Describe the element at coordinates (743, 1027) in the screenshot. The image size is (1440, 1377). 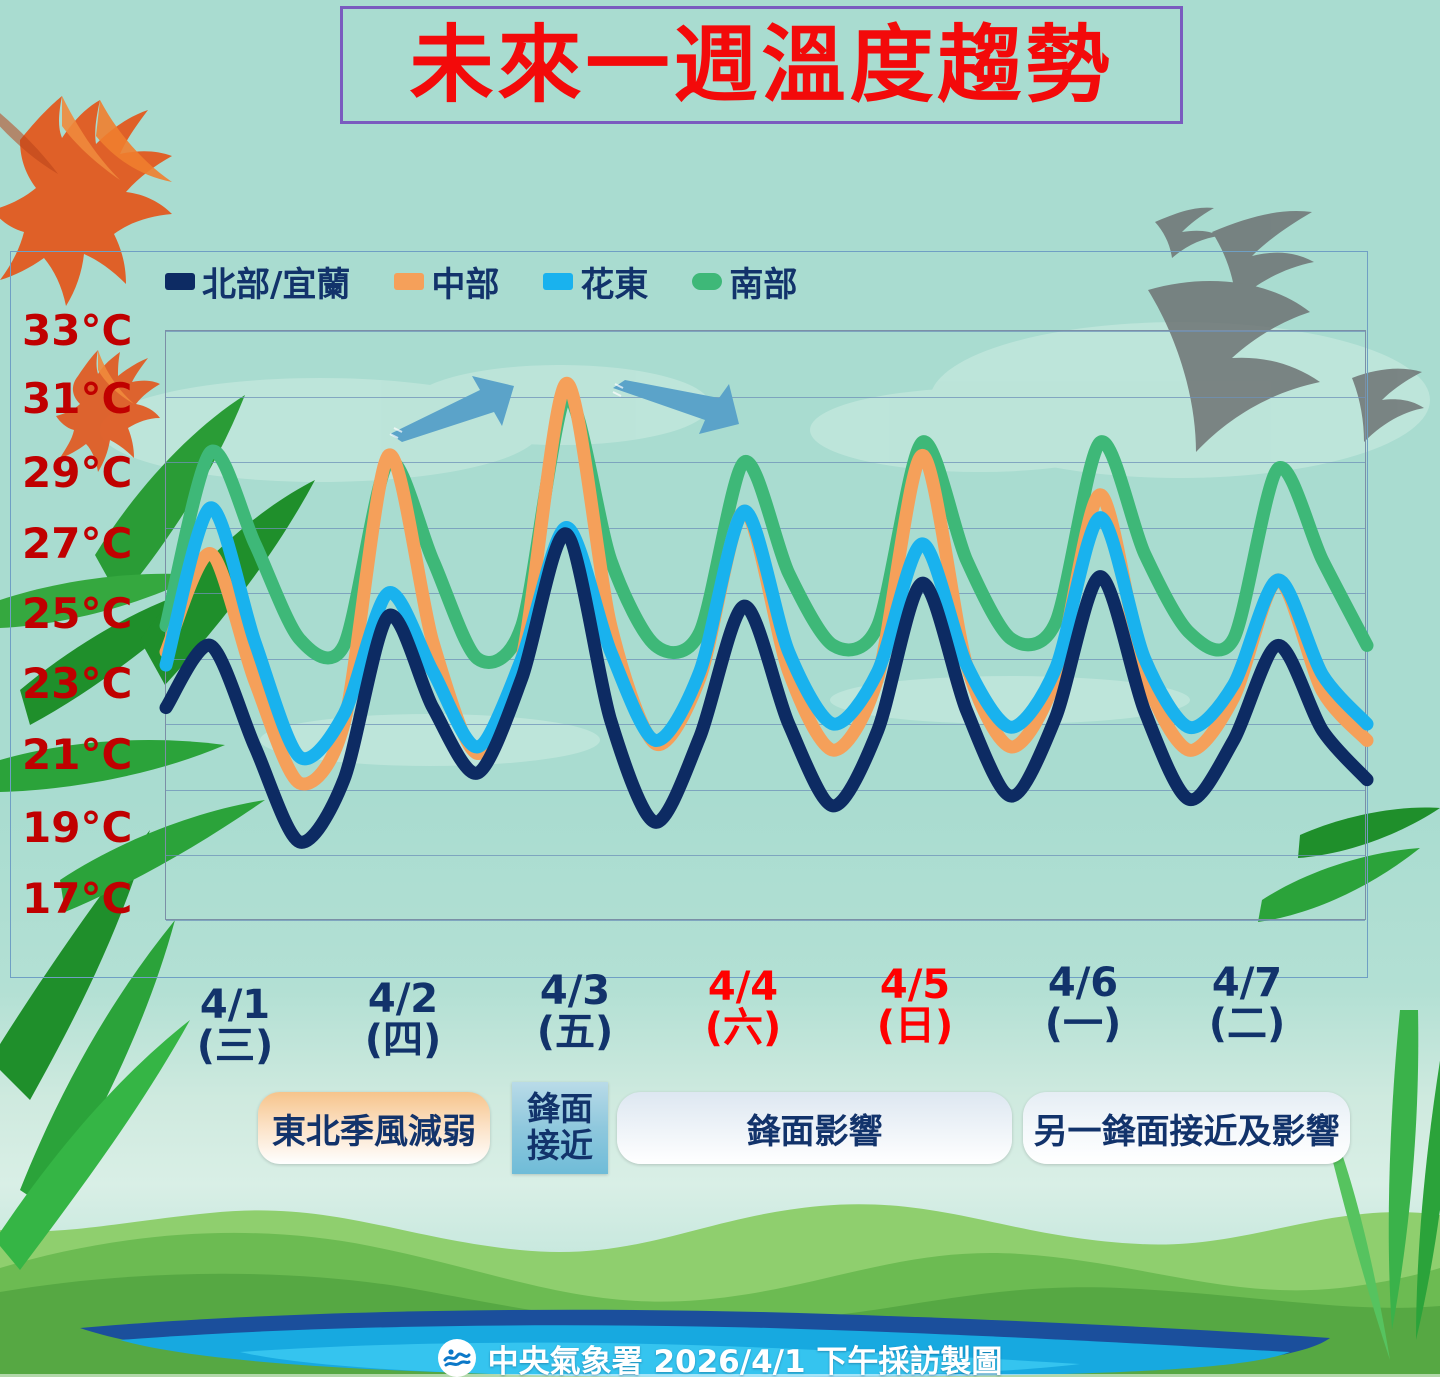
I see `weekday-text: (六)` at that location.